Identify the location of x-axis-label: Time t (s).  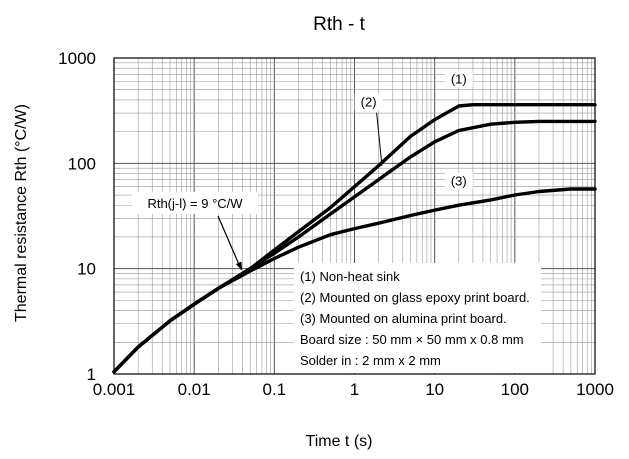
(339, 441).